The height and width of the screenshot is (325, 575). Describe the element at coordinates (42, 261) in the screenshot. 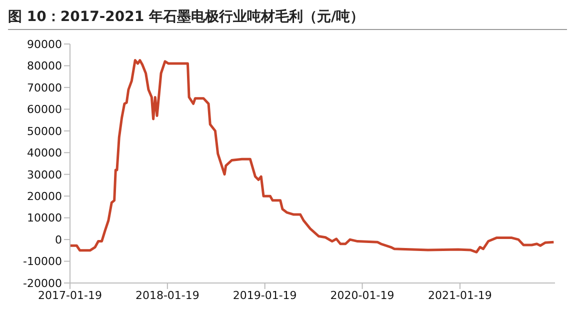

I see `y-tick-label: -10000` at that location.